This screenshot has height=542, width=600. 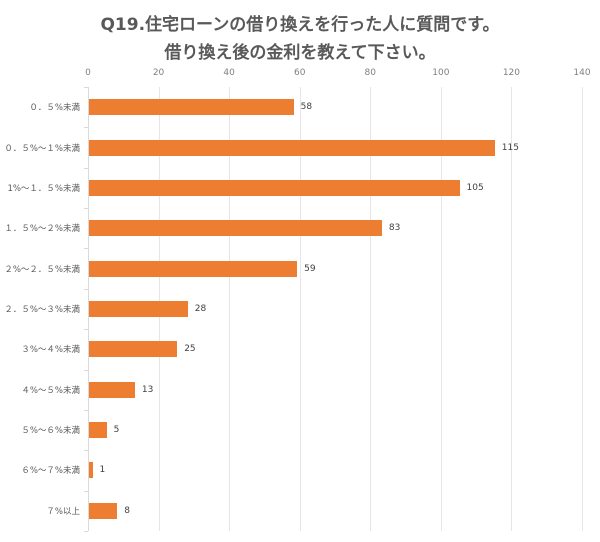 I want to click on category-label: １．５%～２%未満, so click(x=42, y=229).